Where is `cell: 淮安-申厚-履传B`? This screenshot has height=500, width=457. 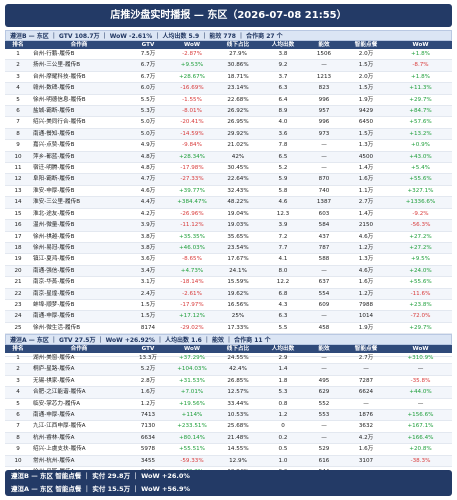
cell: 淮安-申厚-履传B is located at coordinates (79, 191).